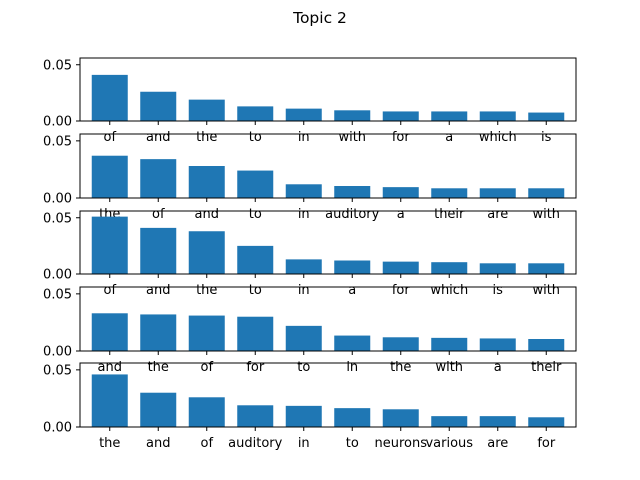 This screenshot has height=480, width=640. Describe the element at coordinates (319, 18) in the screenshot. I see `figure-title: Topic 2` at that location.